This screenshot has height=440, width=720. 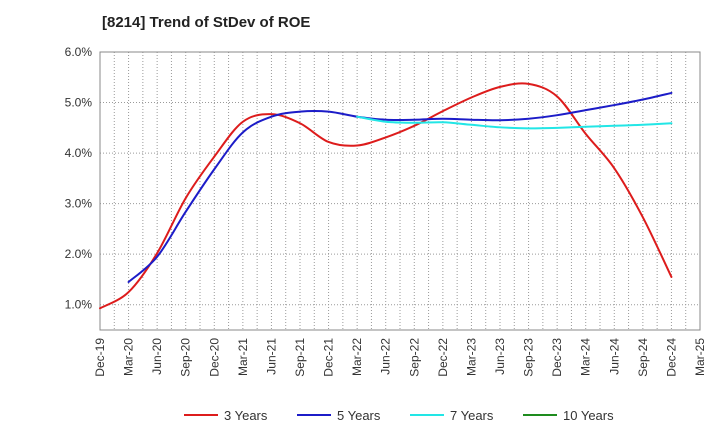 I want to click on y-tick-label: 5.0%, so click(x=79, y=103).